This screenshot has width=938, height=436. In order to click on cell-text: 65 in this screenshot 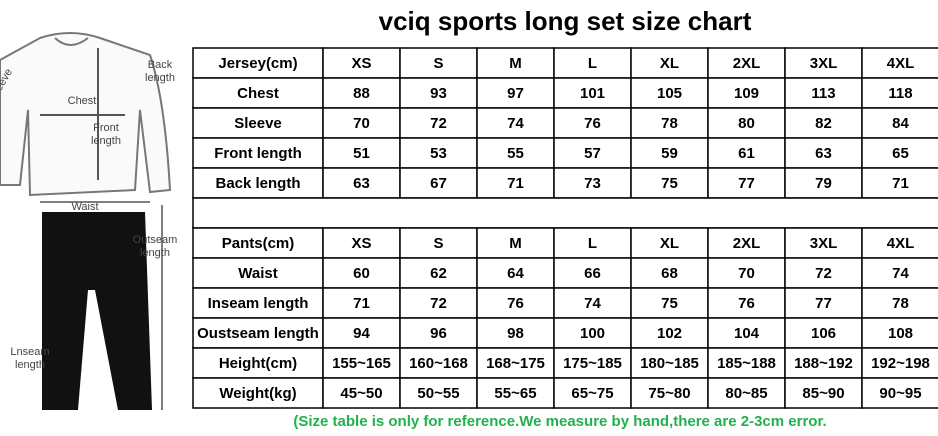, I will do `click(900, 153)`.